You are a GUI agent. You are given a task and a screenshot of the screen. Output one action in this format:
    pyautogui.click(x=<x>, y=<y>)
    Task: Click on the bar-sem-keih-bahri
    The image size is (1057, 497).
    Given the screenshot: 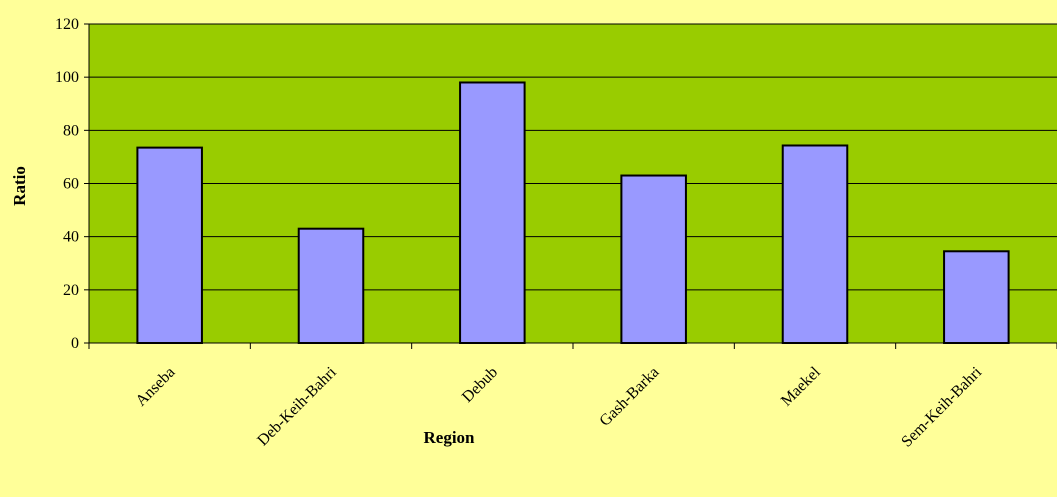 What is the action you would take?
    pyautogui.click(x=976, y=297)
    